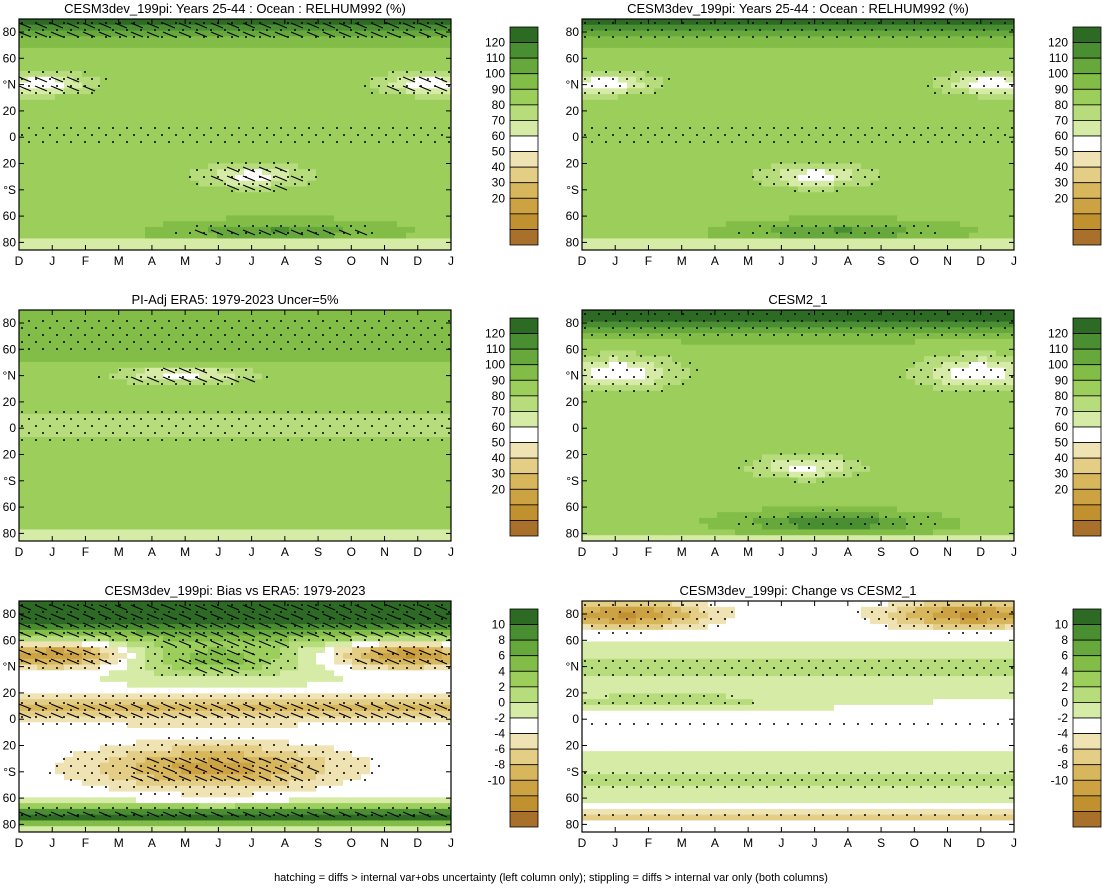 The image size is (1102, 891). I want to click on stippling, so click(798, 710).